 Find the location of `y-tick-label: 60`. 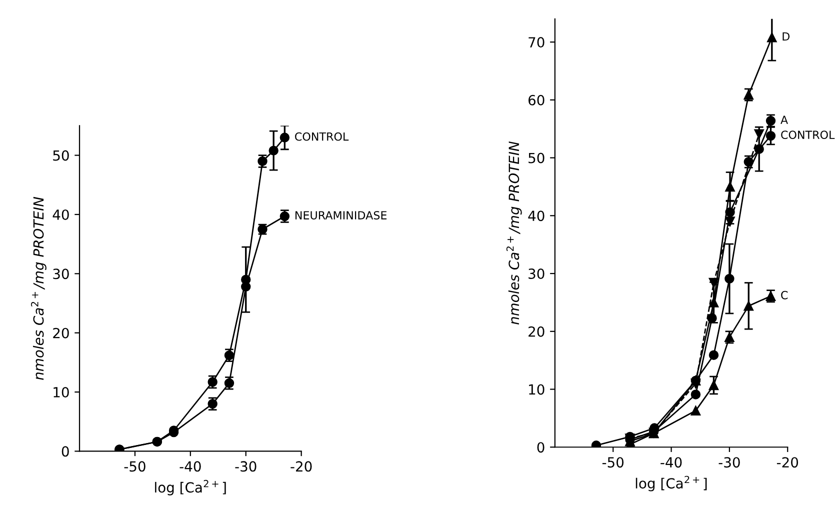

y-tick-label: 60 is located at coordinates (536, 100).